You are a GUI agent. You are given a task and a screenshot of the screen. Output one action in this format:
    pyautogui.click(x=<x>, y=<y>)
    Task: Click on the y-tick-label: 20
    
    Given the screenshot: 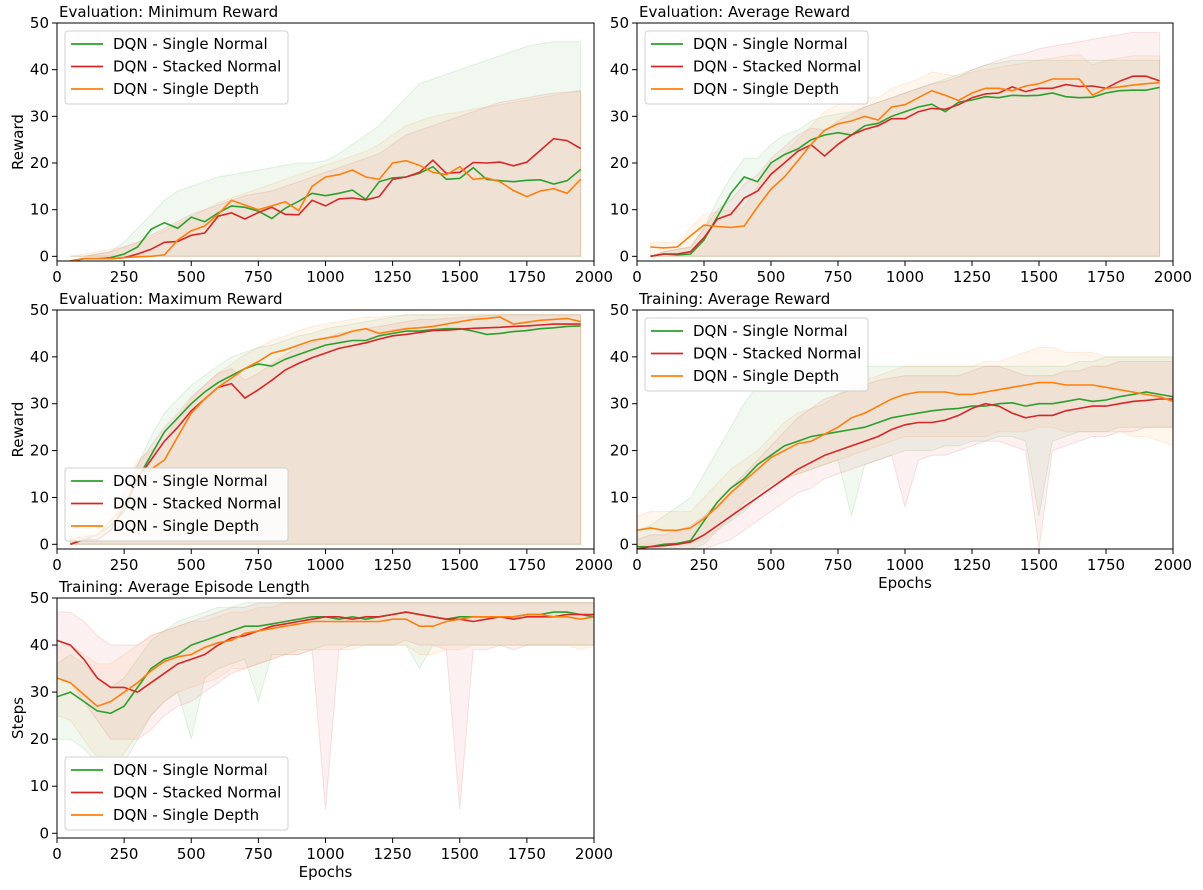 What is the action you would take?
    pyautogui.click(x=619, y=163)
    